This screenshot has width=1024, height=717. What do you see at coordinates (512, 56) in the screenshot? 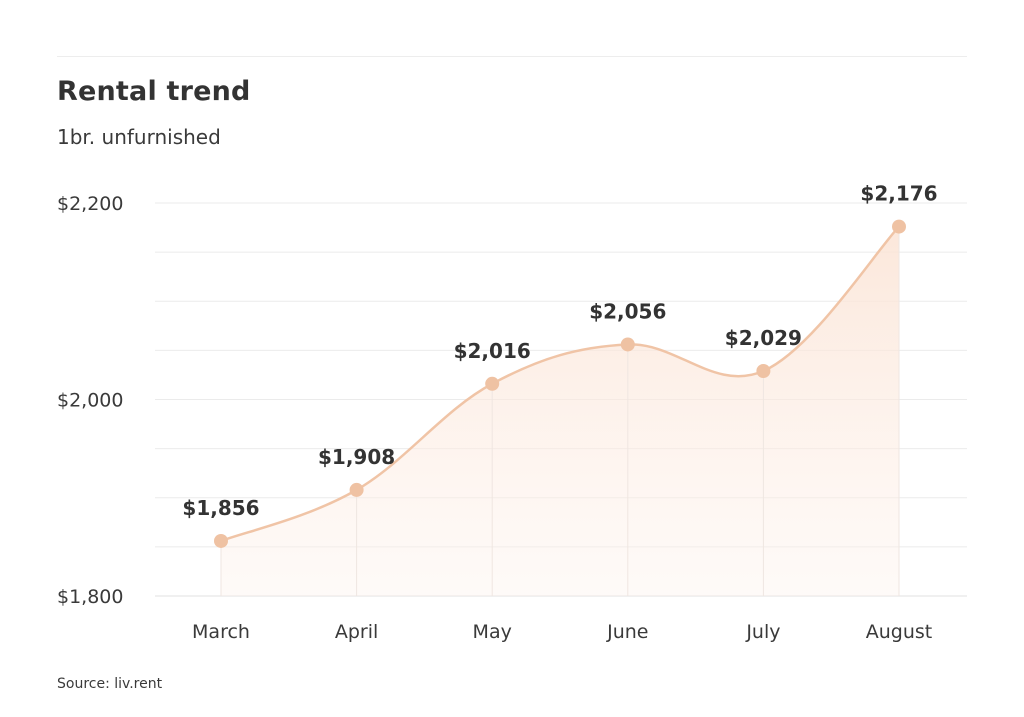
I see `top-divider` at bounding box center [512, 56].